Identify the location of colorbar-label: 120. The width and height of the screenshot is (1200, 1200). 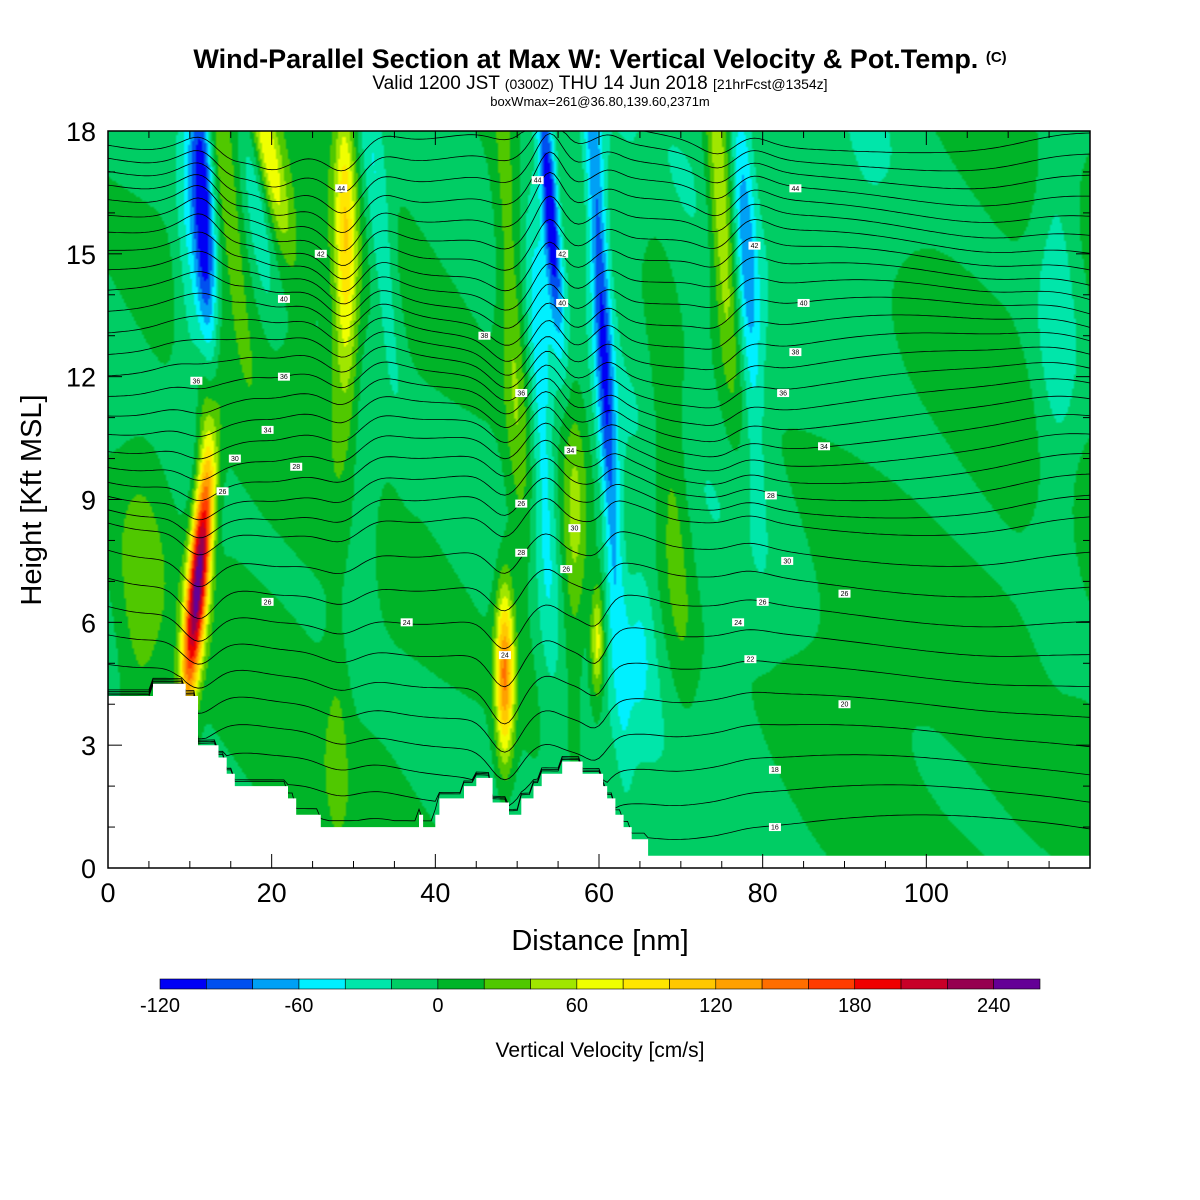
(715, 1006).